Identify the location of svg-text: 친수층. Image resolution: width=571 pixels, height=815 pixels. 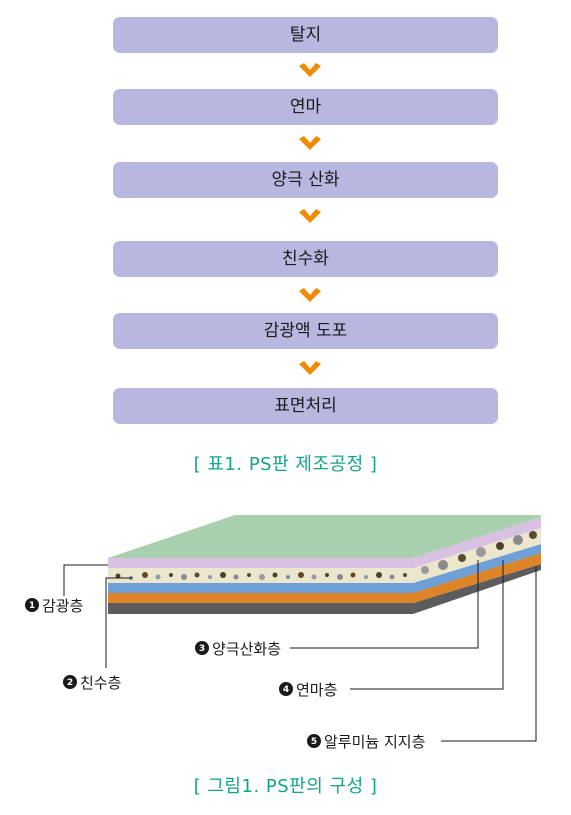
(100, 683).